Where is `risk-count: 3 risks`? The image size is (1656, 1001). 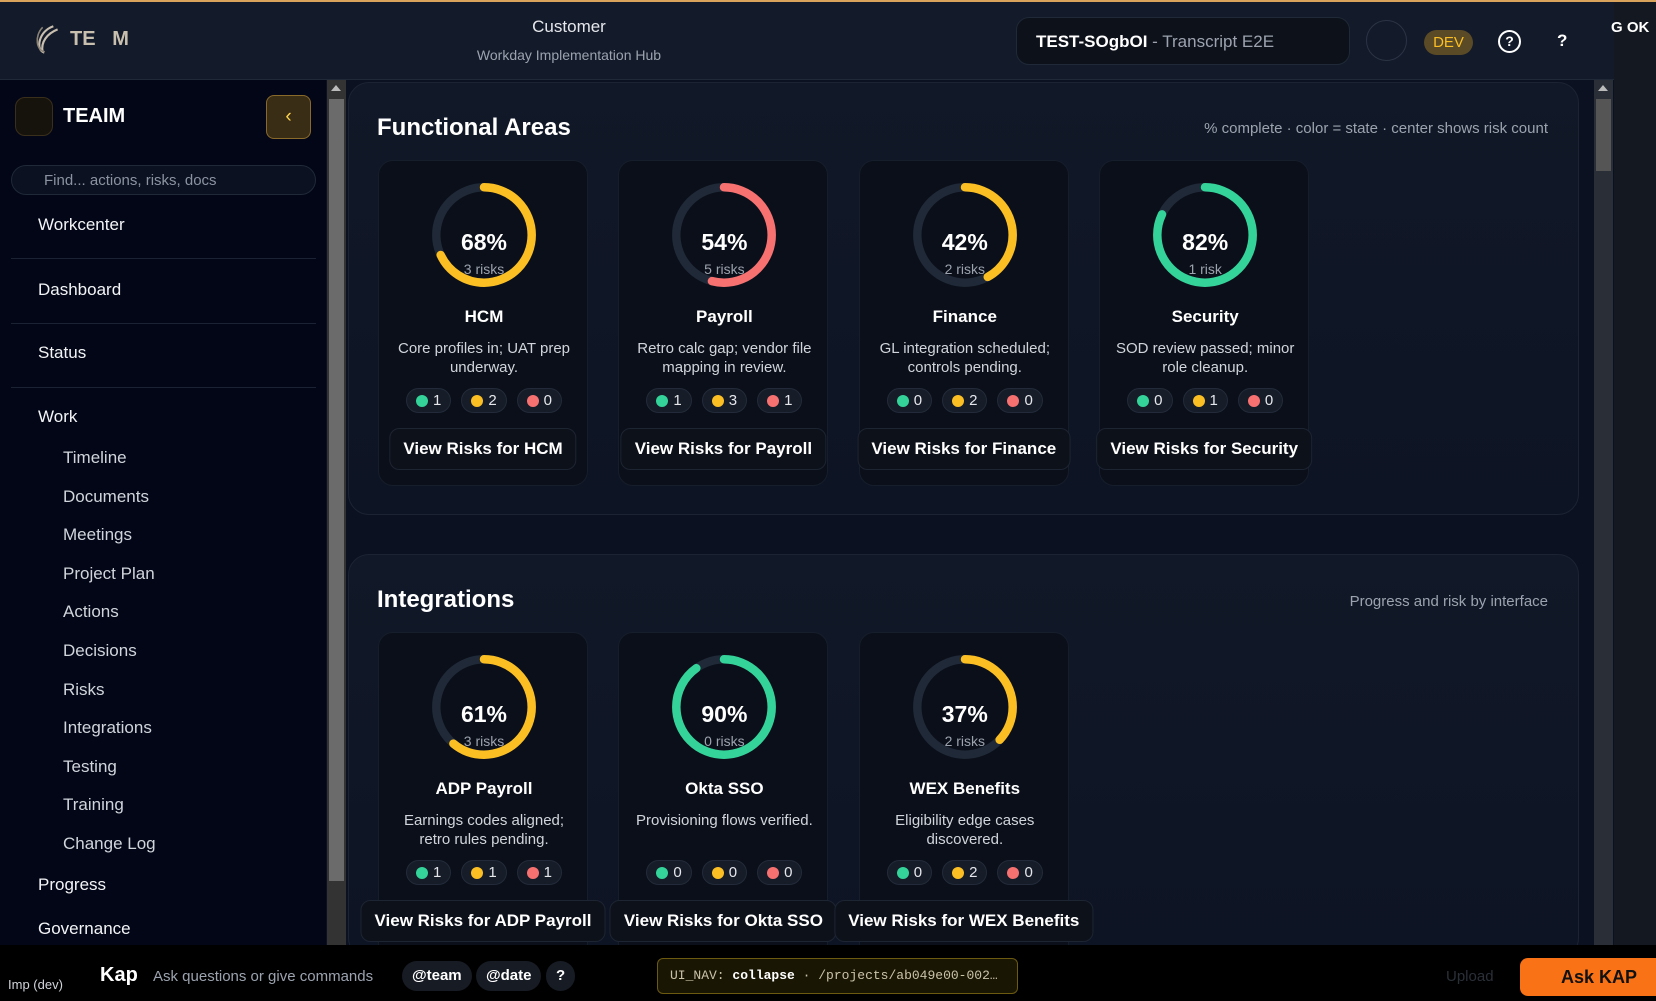
risk-count: 3 risks is located at coordinates (484, 269).